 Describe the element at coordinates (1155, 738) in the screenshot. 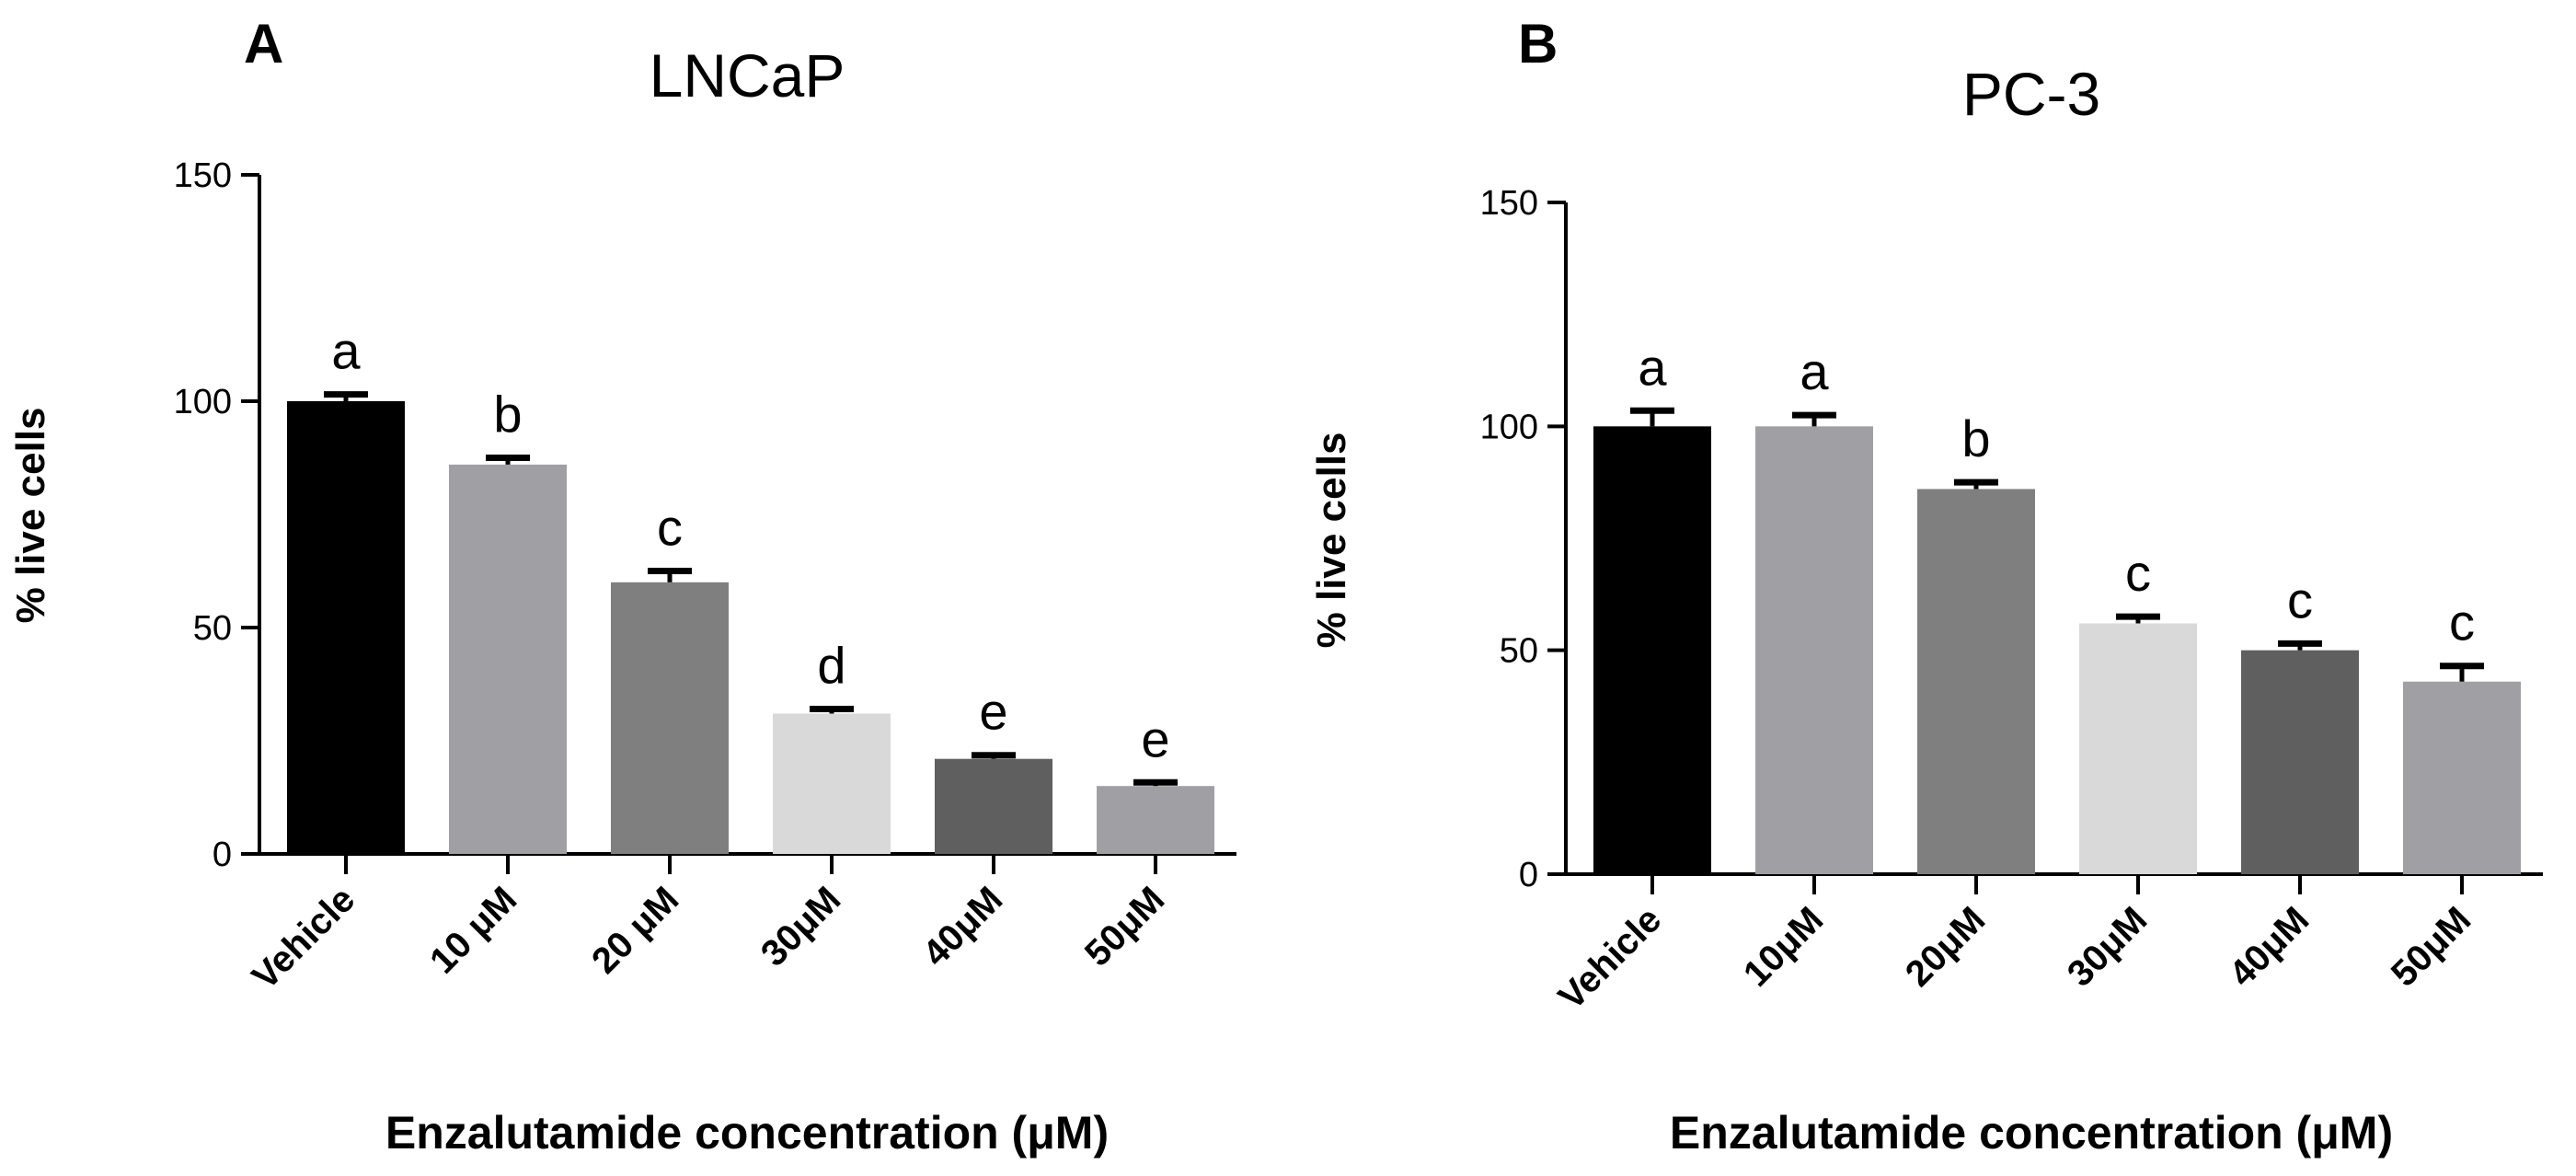

I see `significance-letter-5: e` at that location.